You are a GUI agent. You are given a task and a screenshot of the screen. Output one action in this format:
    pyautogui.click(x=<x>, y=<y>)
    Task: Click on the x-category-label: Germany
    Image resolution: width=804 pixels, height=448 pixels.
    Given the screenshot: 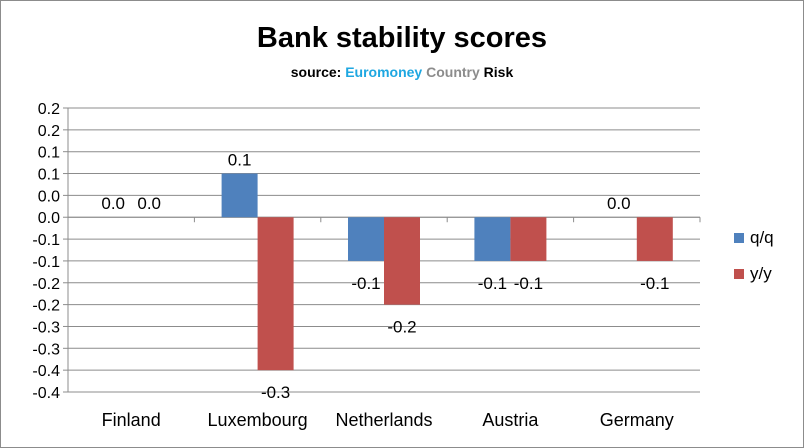 What is the action you would take?
    pyautogui.click(x=637, y=420)
    